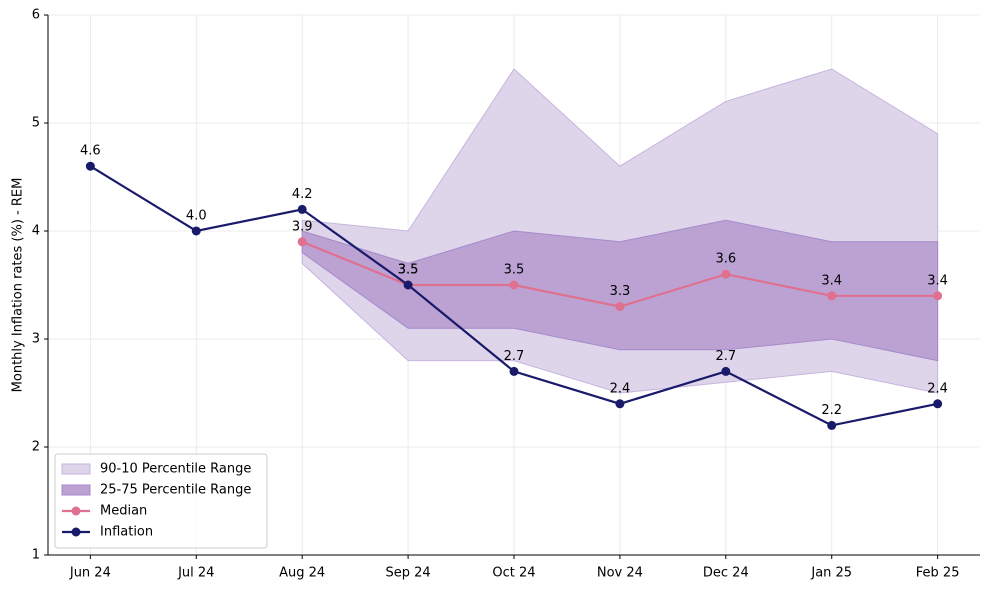 The image size is (989, 589). Describe the element at coordinates (161, 501) in the screenshot. I see `legend-box` at that location.